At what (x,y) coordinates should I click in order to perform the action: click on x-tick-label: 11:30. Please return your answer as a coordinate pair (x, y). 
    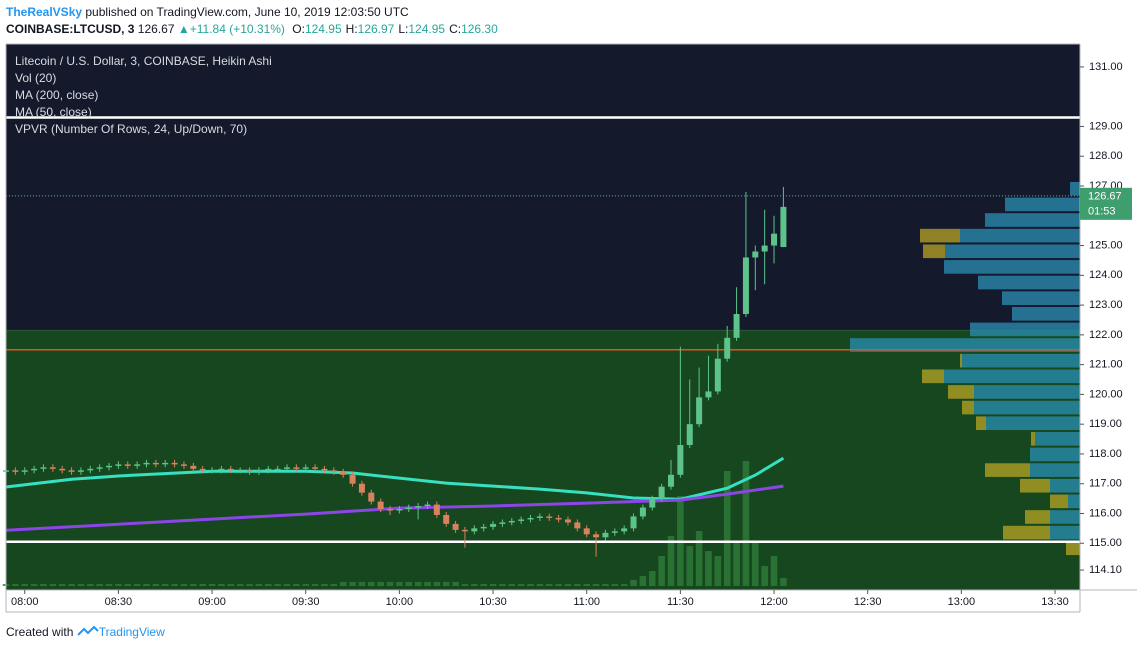
    Looking at the image, I should click on (680, 602).